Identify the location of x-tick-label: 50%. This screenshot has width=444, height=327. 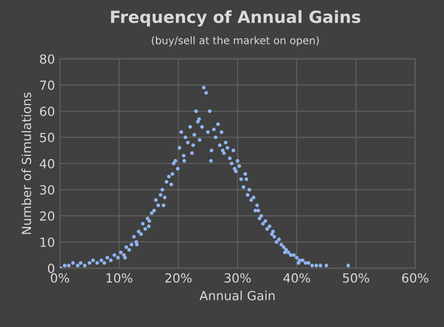
(356, 278).